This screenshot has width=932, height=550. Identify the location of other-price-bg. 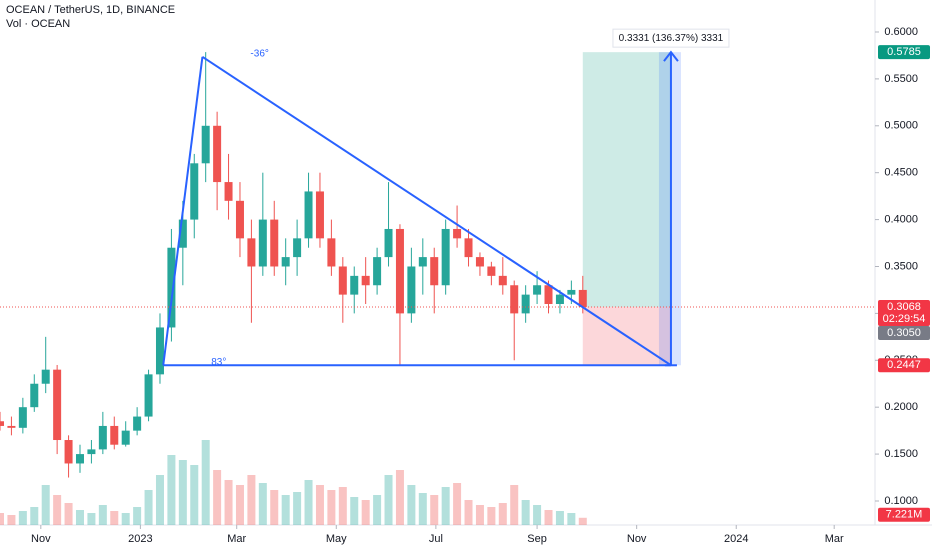
(904, 333).